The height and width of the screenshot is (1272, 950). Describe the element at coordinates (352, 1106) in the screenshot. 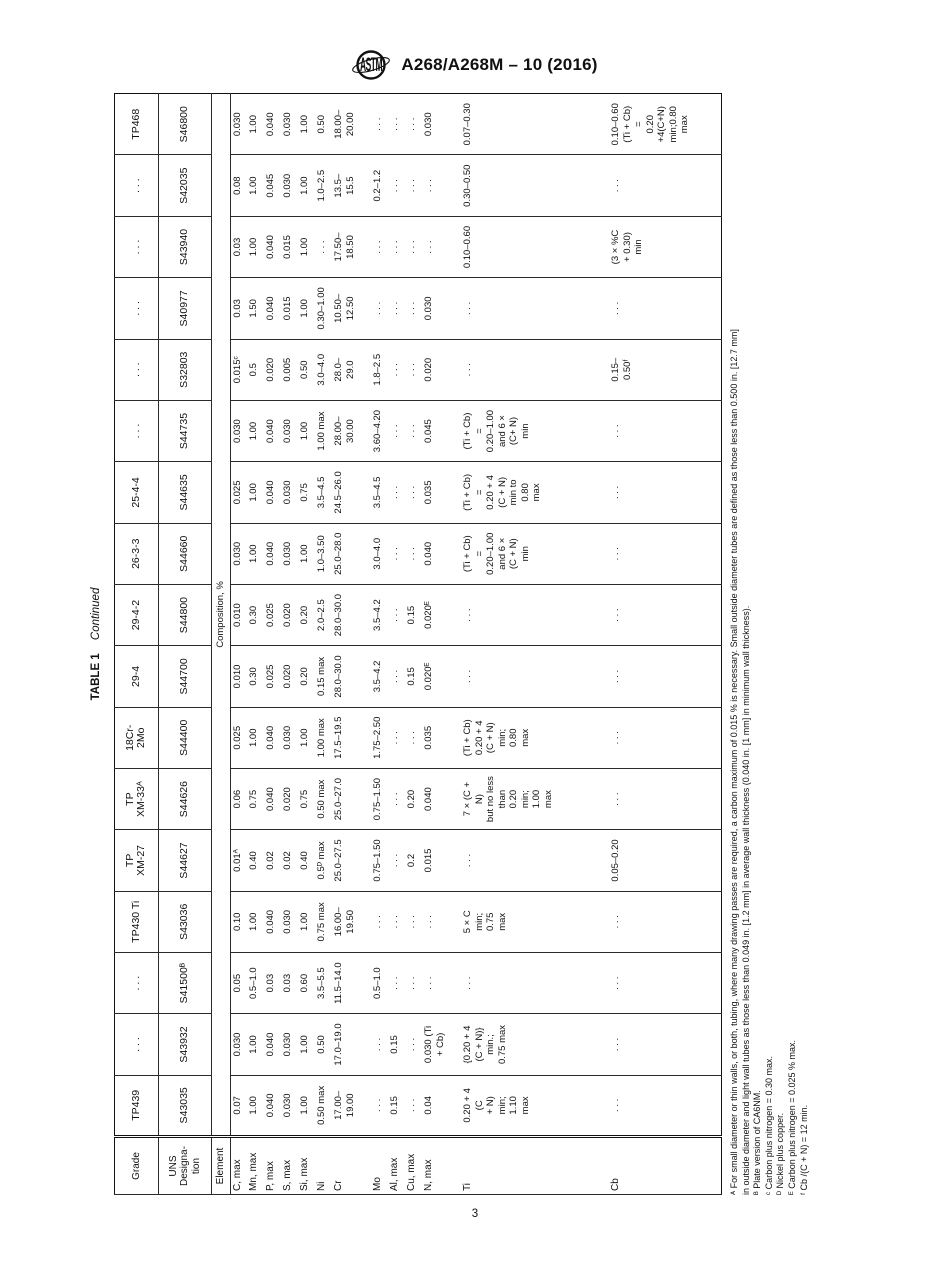

I see `value-cell: 17.00– 19.00` at that location.